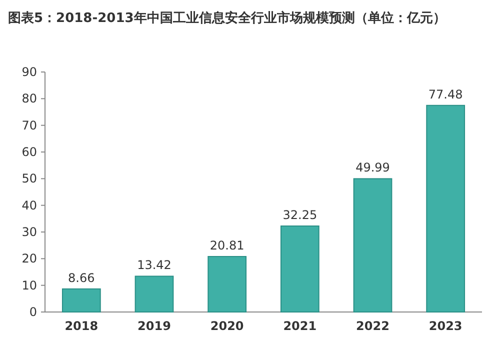  What do you see at coordinates (29, 205) in the screenshot?
I see `y-tick-label: 40` at bounding box center [29, 205].